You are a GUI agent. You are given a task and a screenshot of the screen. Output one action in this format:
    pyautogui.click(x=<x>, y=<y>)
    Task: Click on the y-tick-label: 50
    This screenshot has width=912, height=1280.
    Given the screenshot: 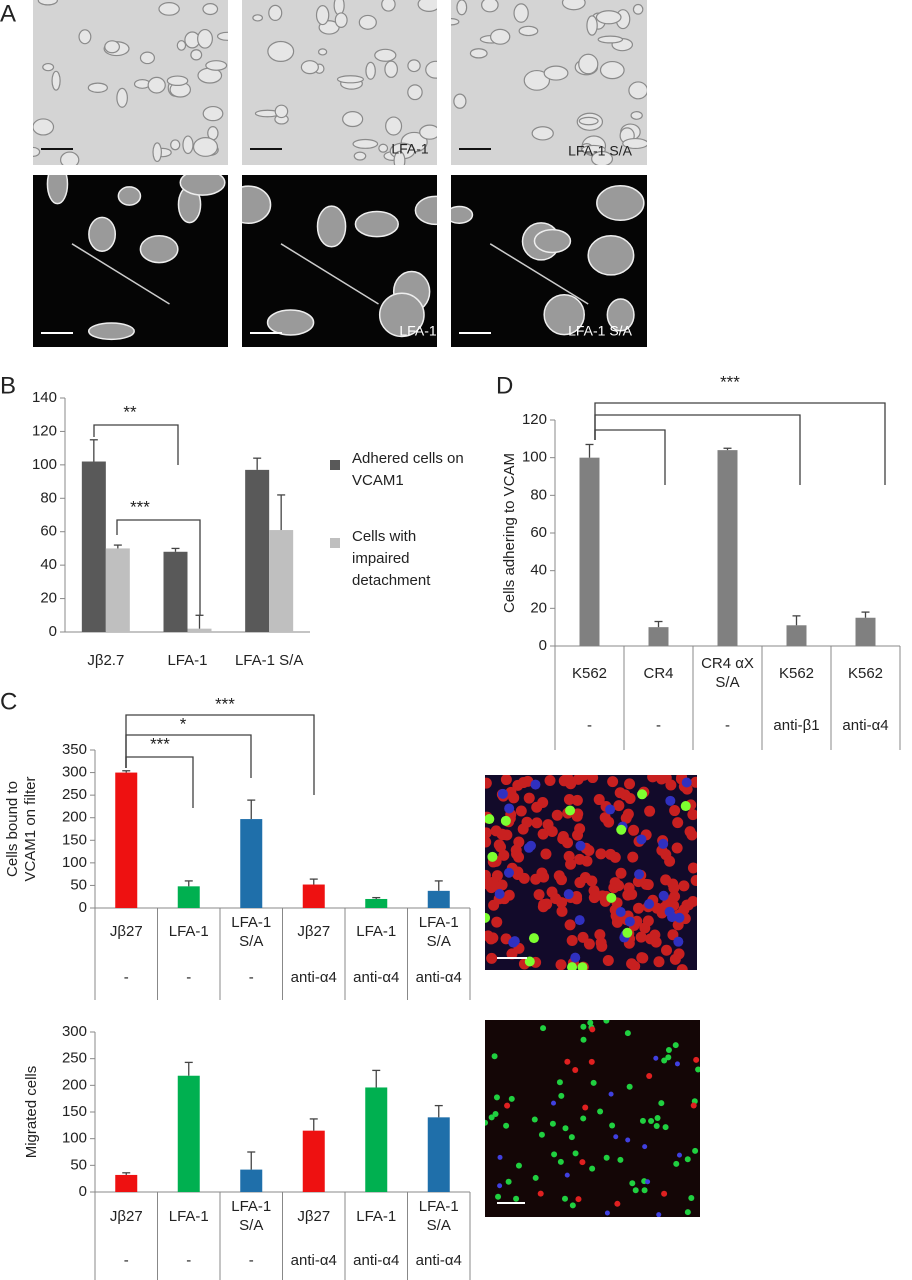 What is the action you would take?
    pyautogui.click(x=78, y=1164)
    